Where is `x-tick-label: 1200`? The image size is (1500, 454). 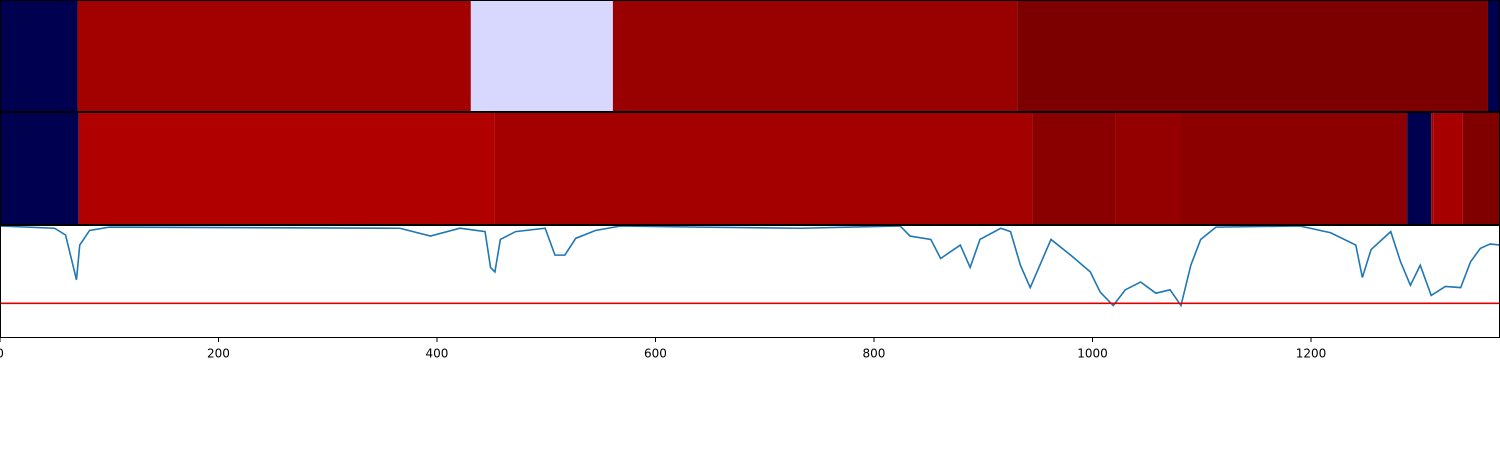
x-tick-label: 1200 is located at coordinates (1311, 354).